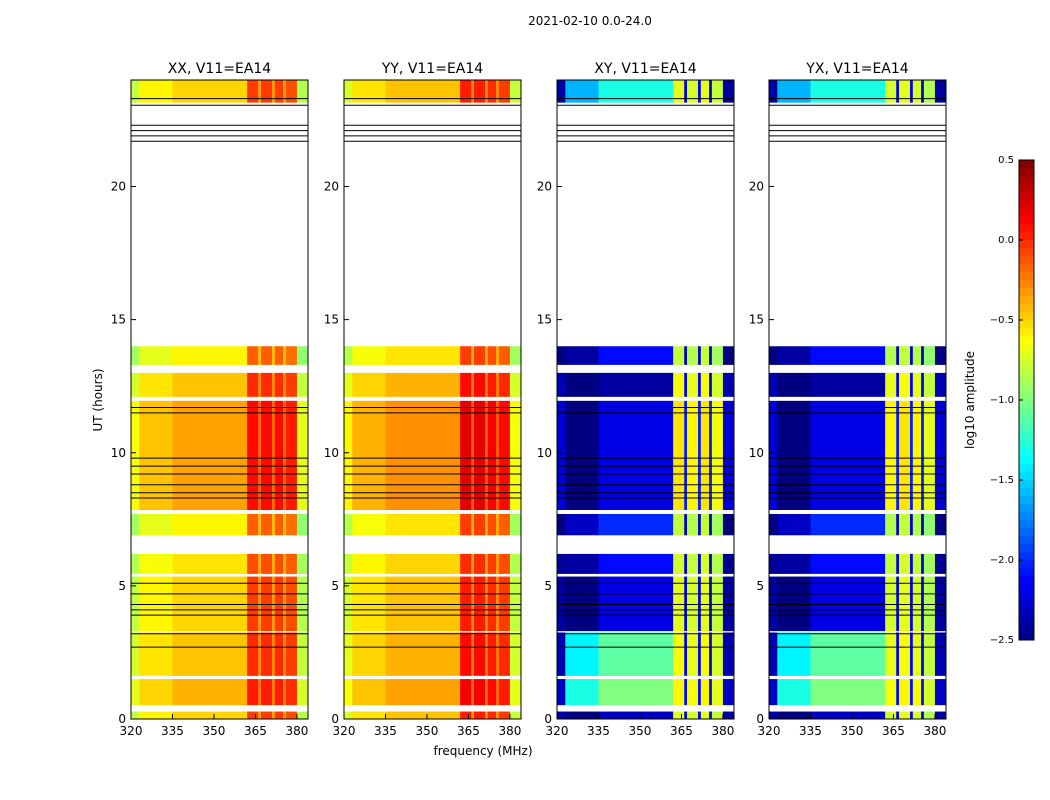 This screenshot has width=1050, height=800. What do you see at coordinates (760, 719) in the screenshot?
I see `y-tick-label: 0` at bounding box center [760, 719].